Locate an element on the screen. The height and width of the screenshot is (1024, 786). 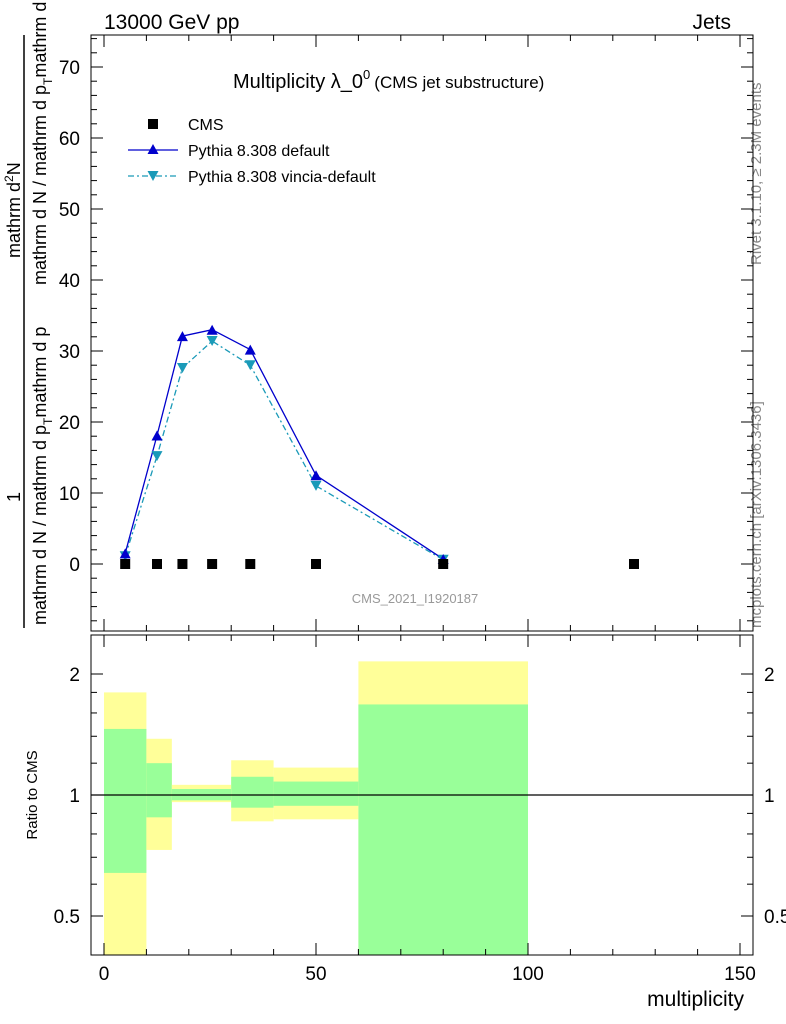
legend-item-cms: CMS is located at coordinates (186, 125).